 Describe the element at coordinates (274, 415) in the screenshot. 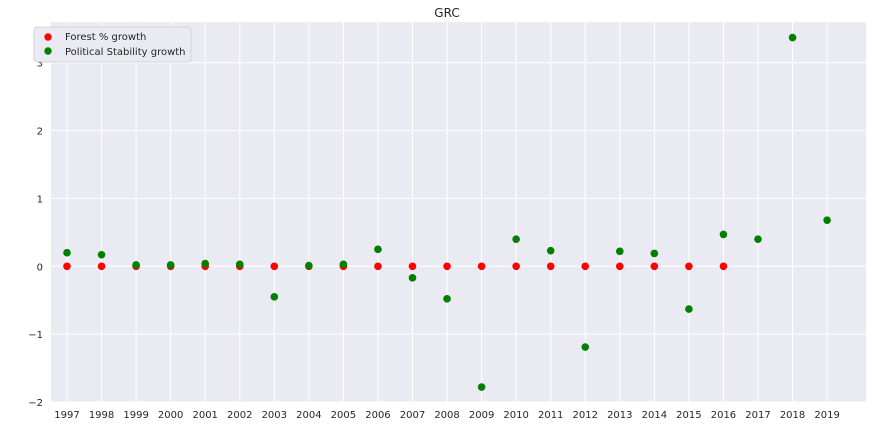

I see `x-tick-label: 2003` at that location.